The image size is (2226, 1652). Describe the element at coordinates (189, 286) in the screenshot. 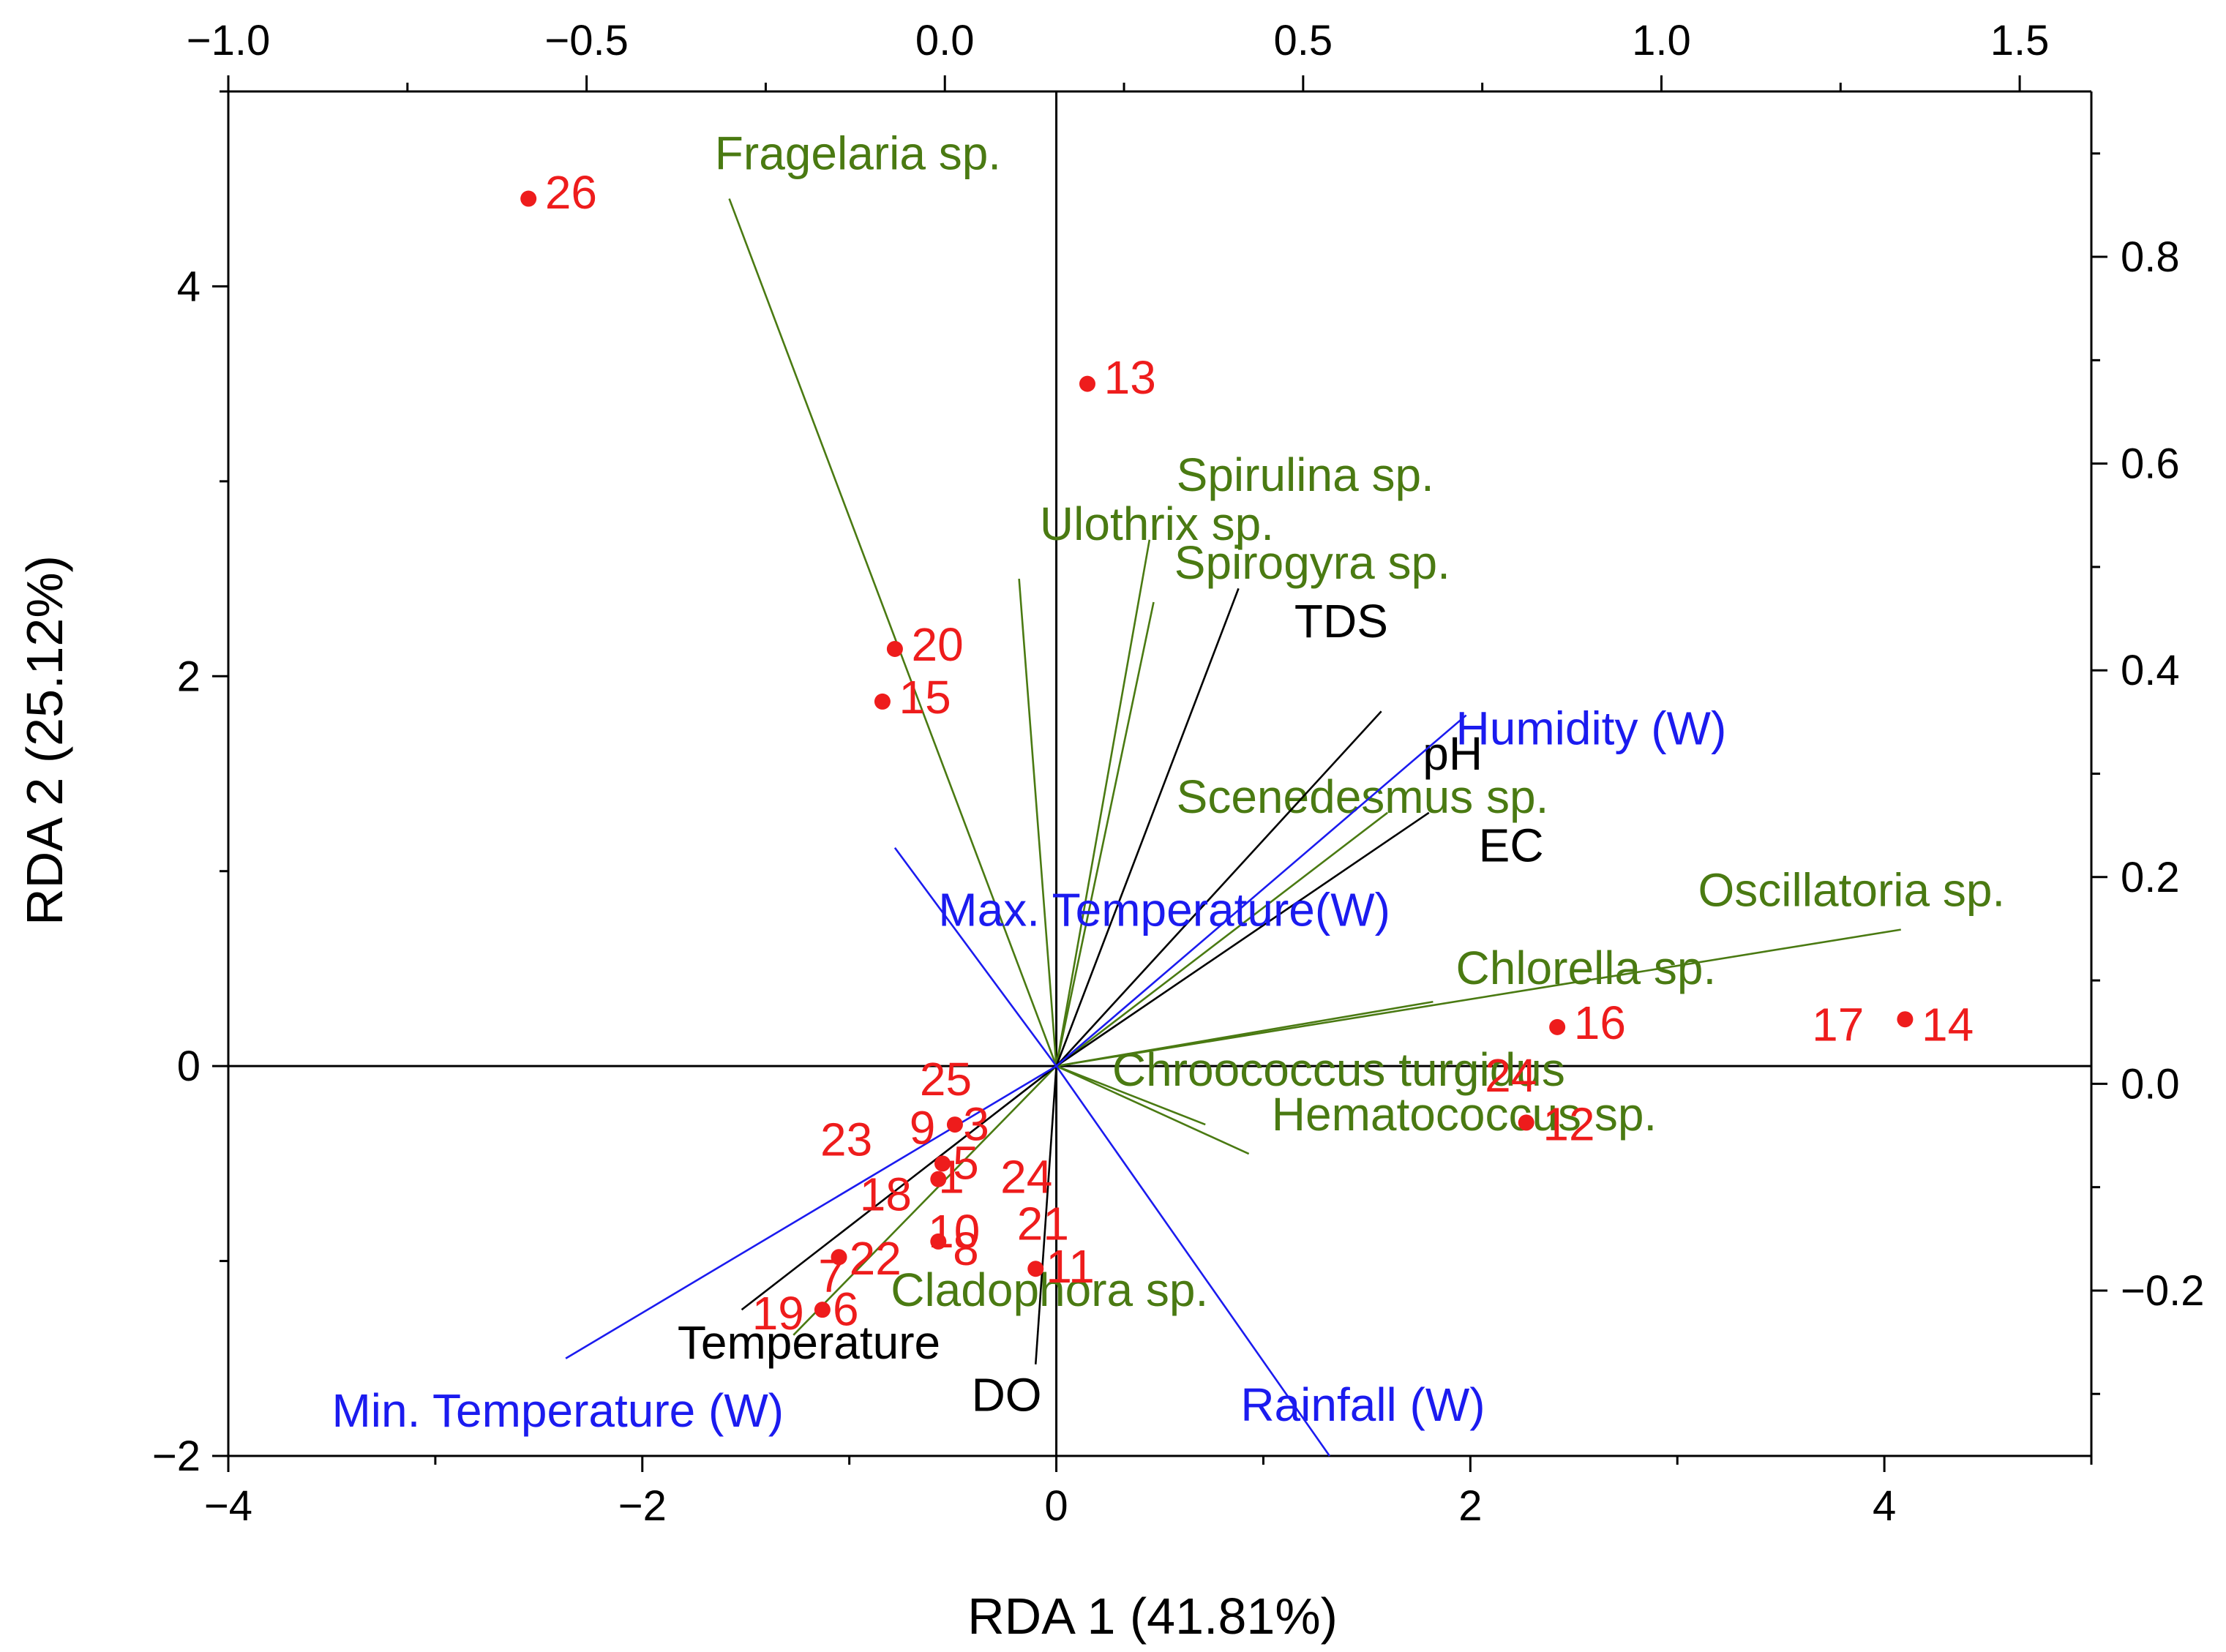

I see `y-tick-label: 4` at that location.